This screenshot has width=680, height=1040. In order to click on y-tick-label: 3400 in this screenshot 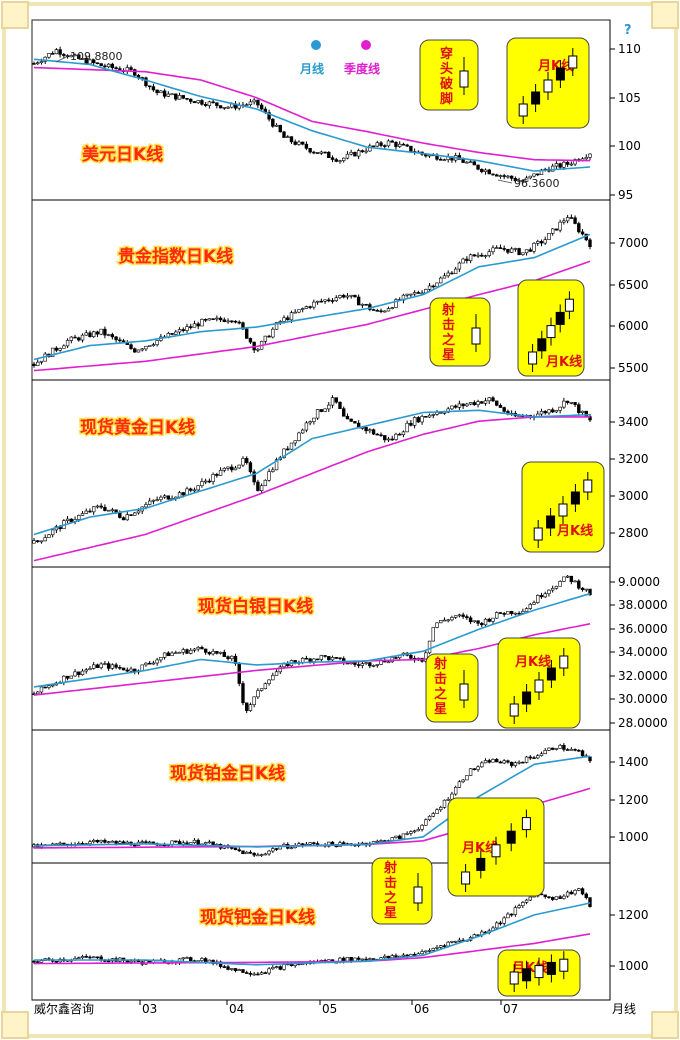, I will do `click(633, 422)`.